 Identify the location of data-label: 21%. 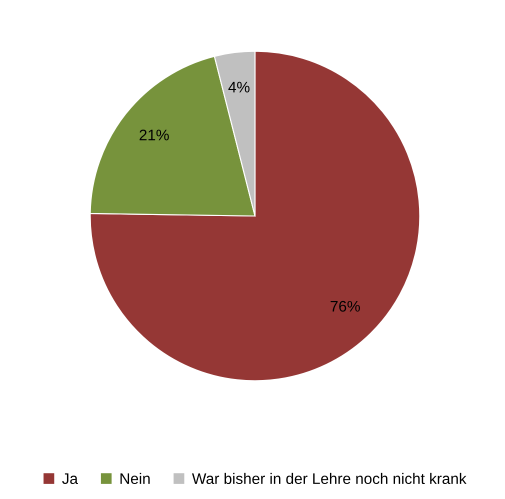
(154, 135).